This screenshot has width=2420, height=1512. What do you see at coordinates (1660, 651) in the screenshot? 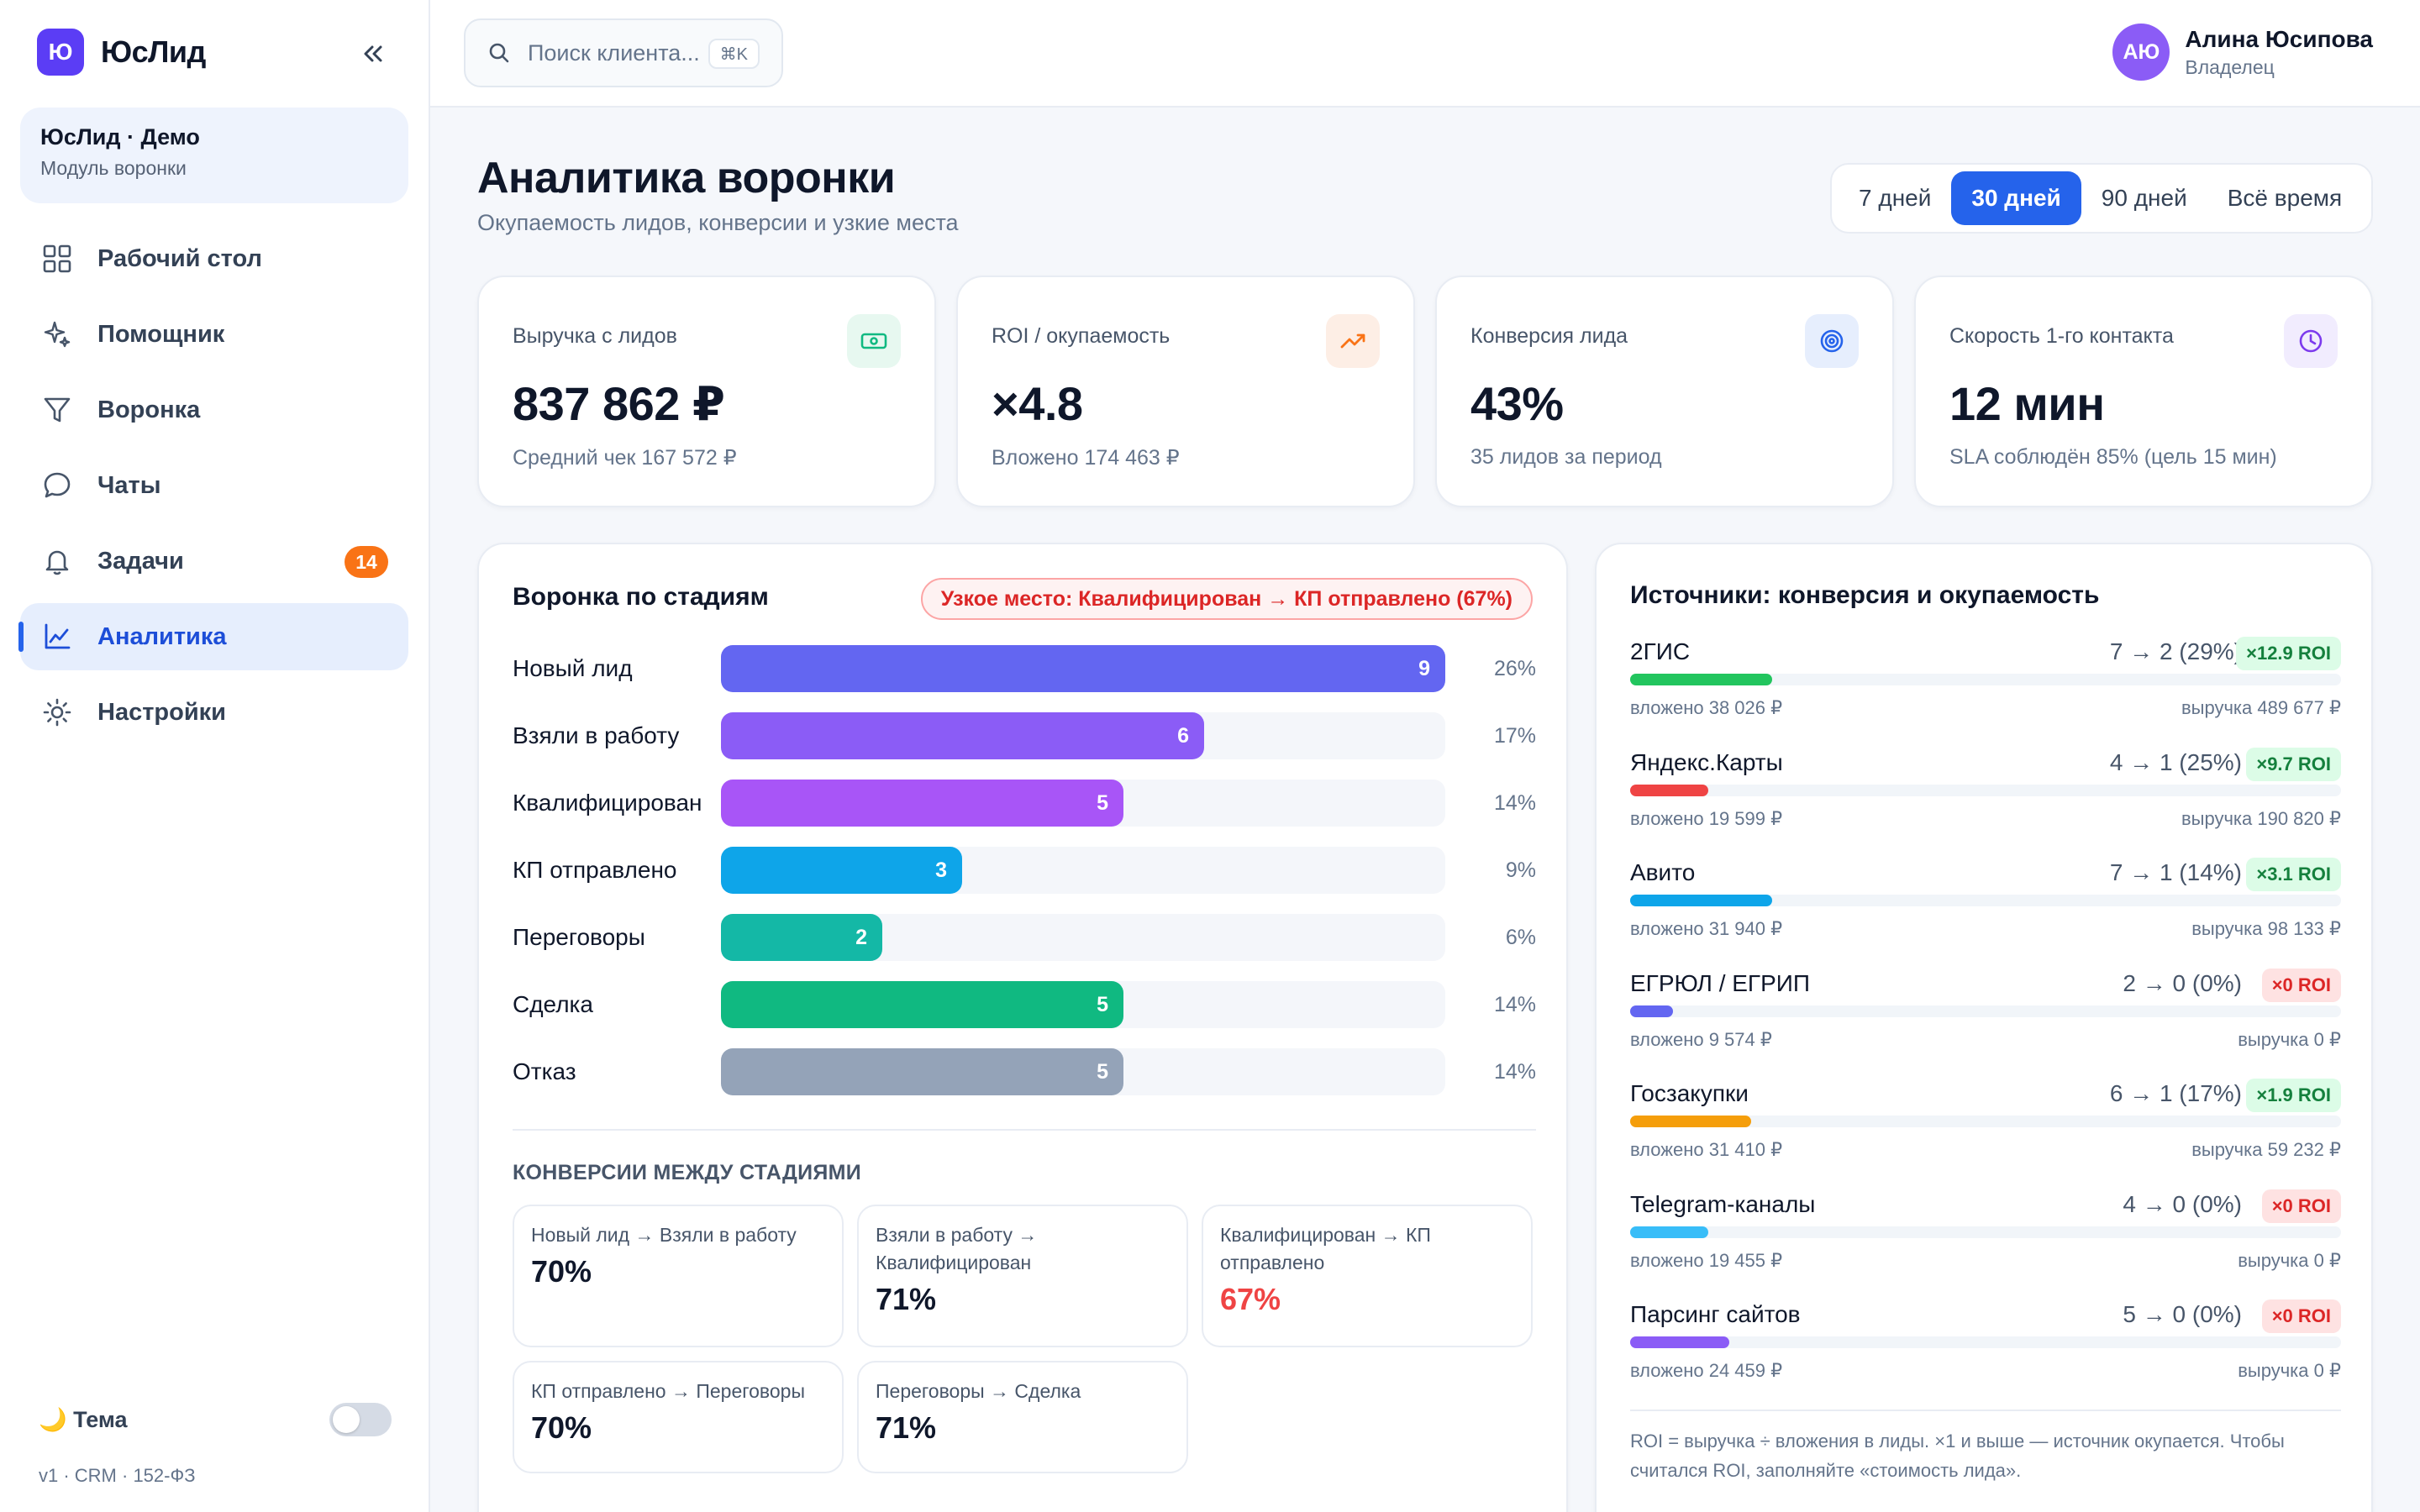
I see `source-name: 2ГИС` at bounding box center [1660, 651].